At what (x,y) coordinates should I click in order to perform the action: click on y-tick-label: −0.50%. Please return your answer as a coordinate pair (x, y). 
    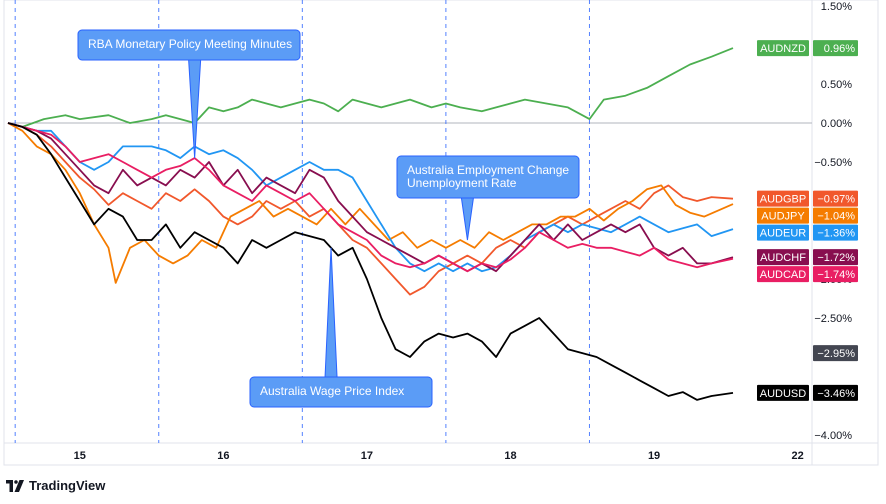
    Looking at the image, I should click on (833, 163).